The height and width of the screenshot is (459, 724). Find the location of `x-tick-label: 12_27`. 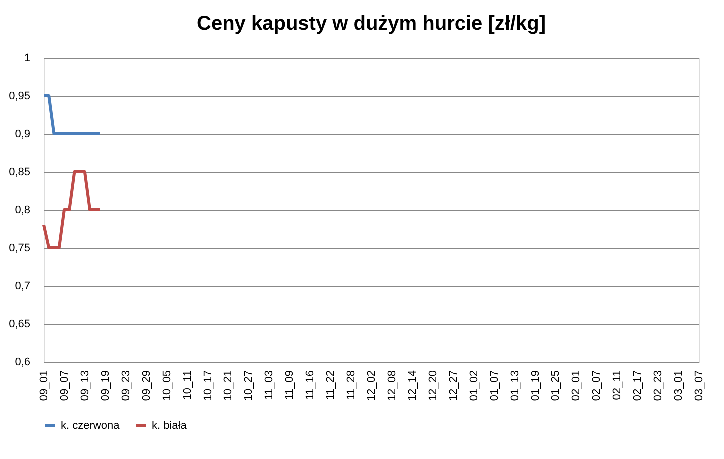

x-tick-label: 12_27 is located at coordinates (454, 386).